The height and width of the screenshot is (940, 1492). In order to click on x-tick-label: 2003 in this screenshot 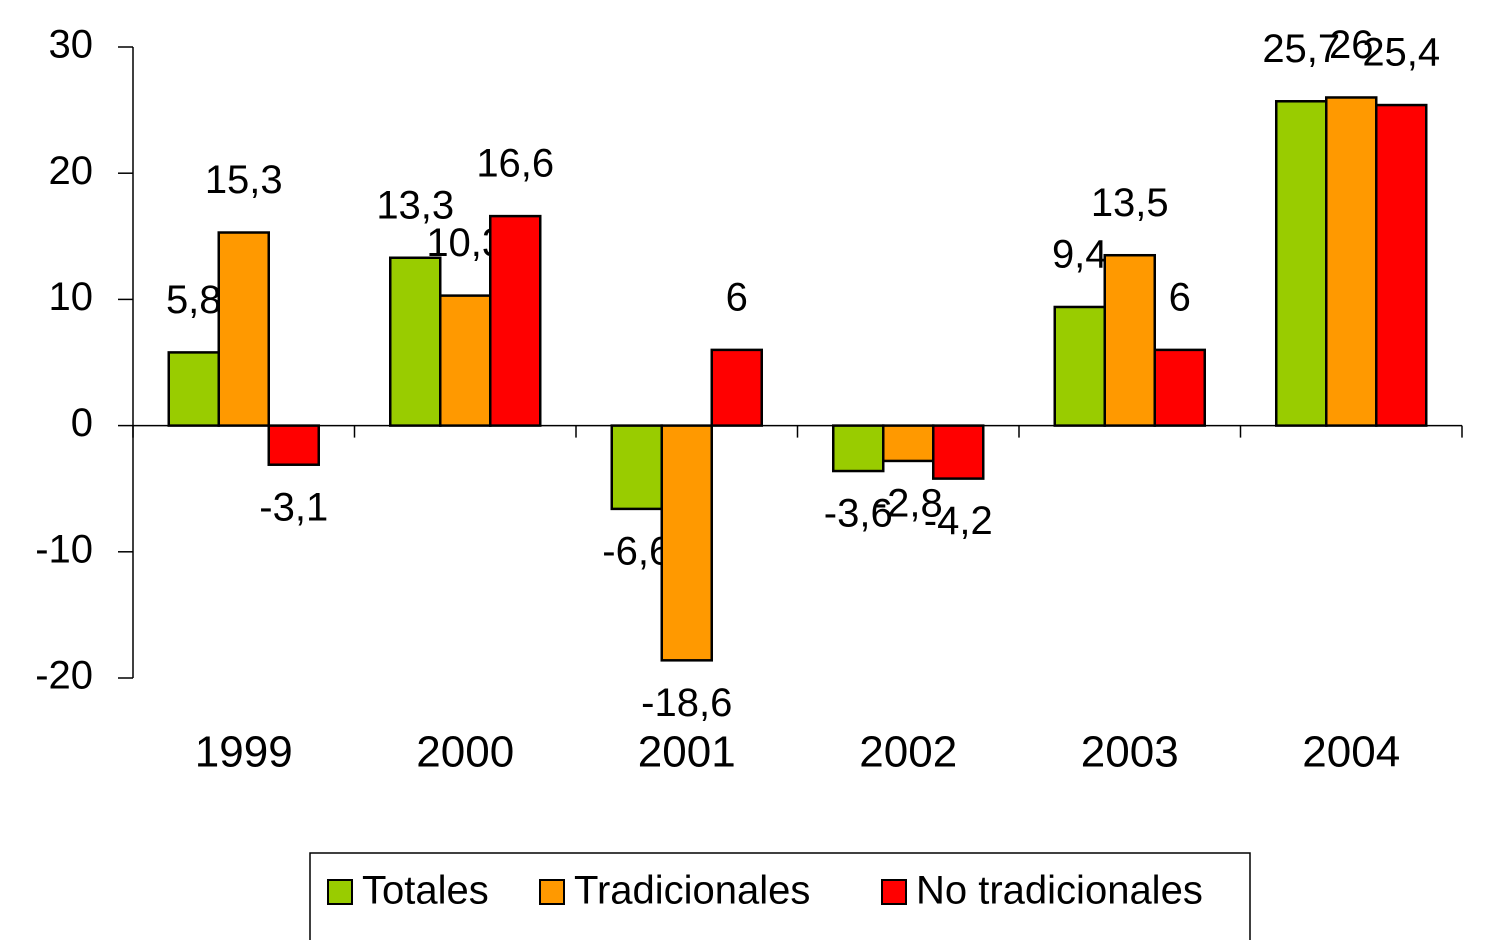, I will do `click(1130, 752)`.